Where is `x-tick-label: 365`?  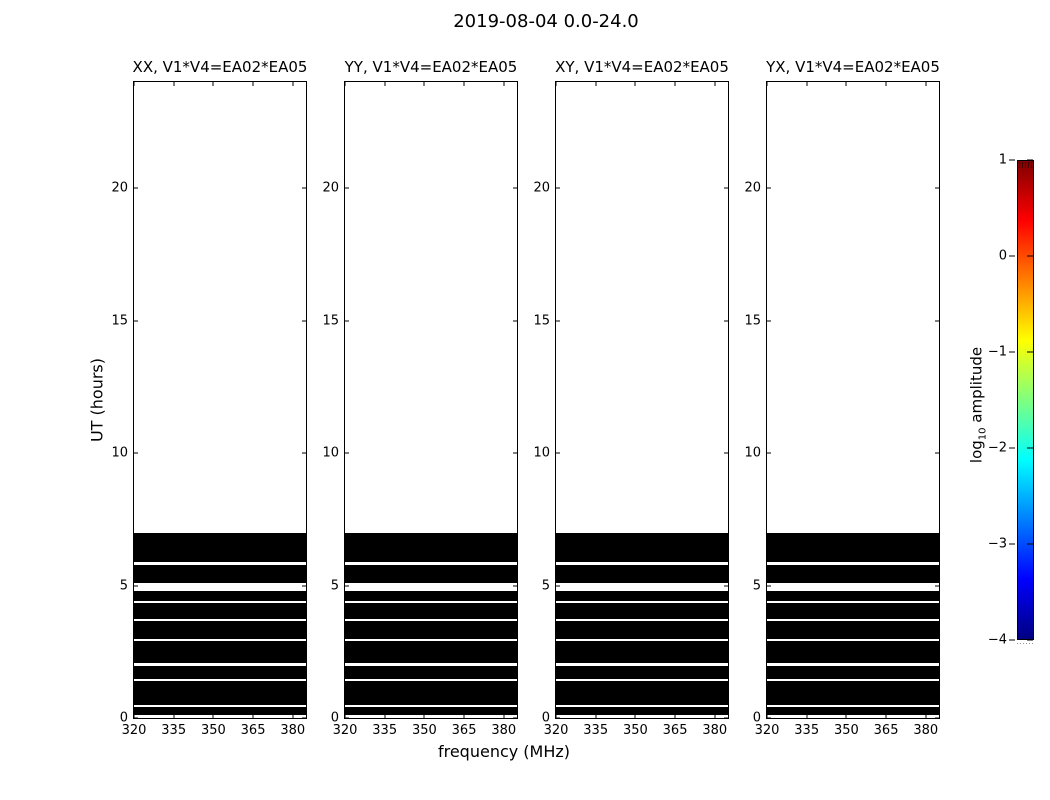 x-tick-label: 365 is located at coordinates (253, 730).